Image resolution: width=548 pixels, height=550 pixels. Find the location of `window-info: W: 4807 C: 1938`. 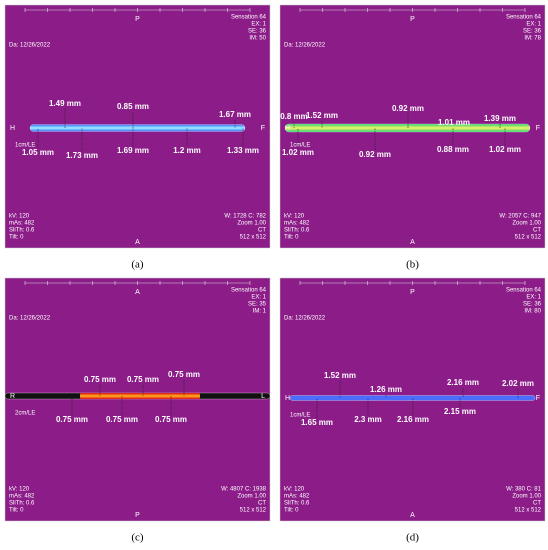

window-info: W: 4807 C: 1938 is located at coordinates (244, 490).